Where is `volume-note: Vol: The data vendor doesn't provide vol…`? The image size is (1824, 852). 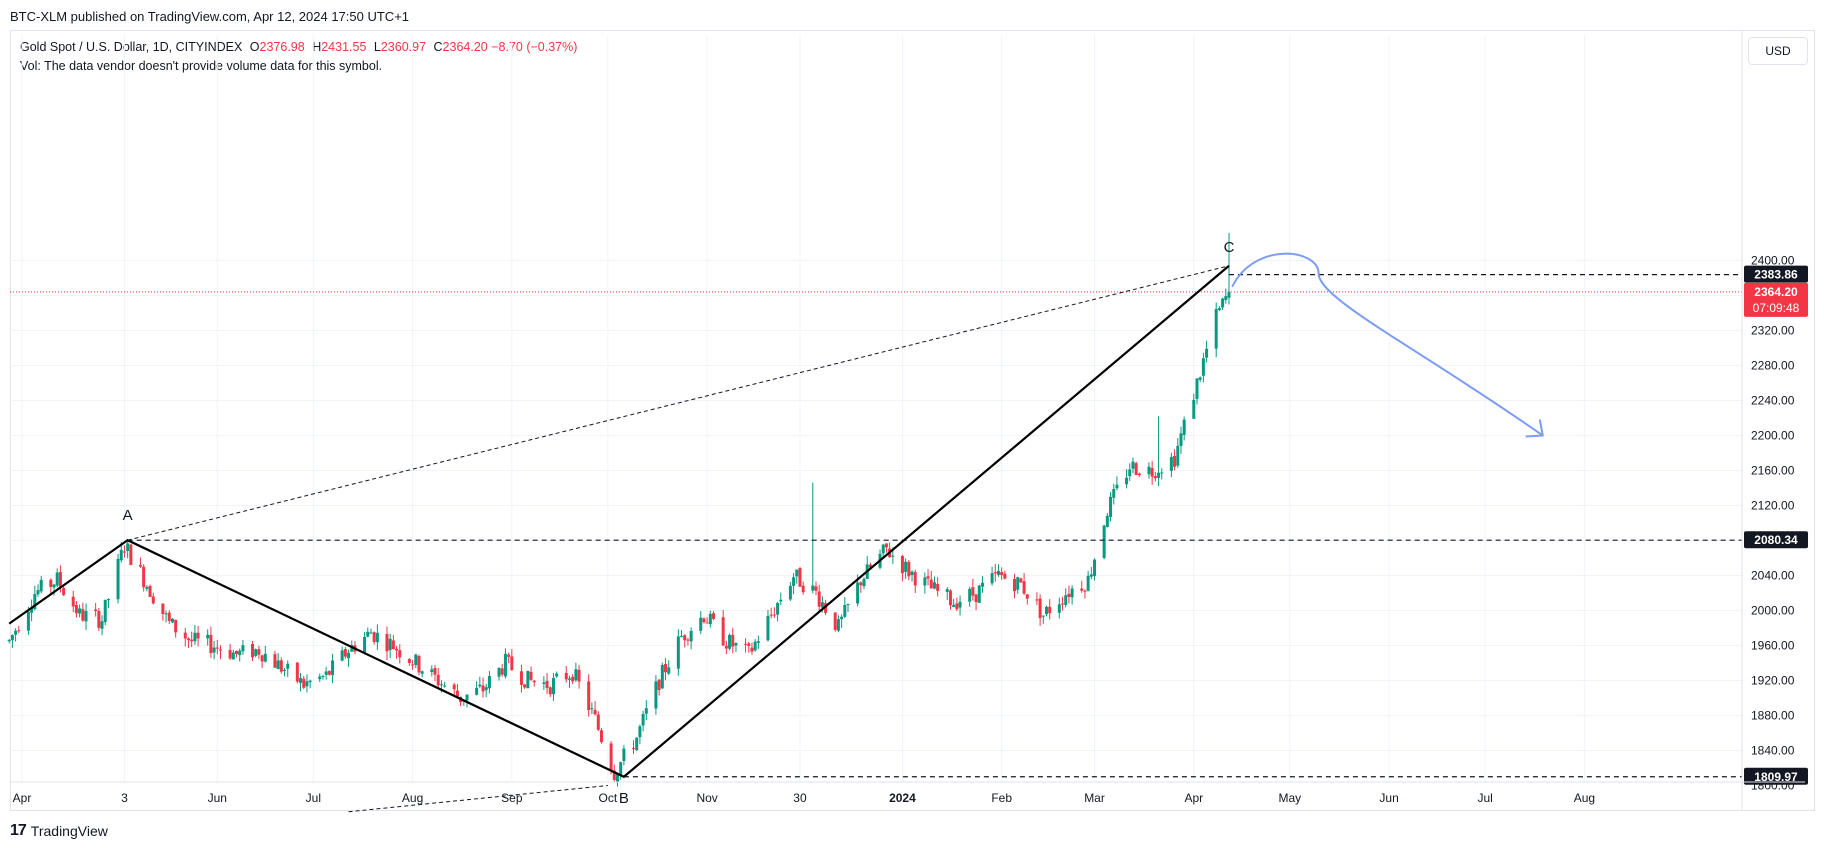 volume-note: Vol: The data vendor doesn't provide vol… is located at coordinates (201, 66).